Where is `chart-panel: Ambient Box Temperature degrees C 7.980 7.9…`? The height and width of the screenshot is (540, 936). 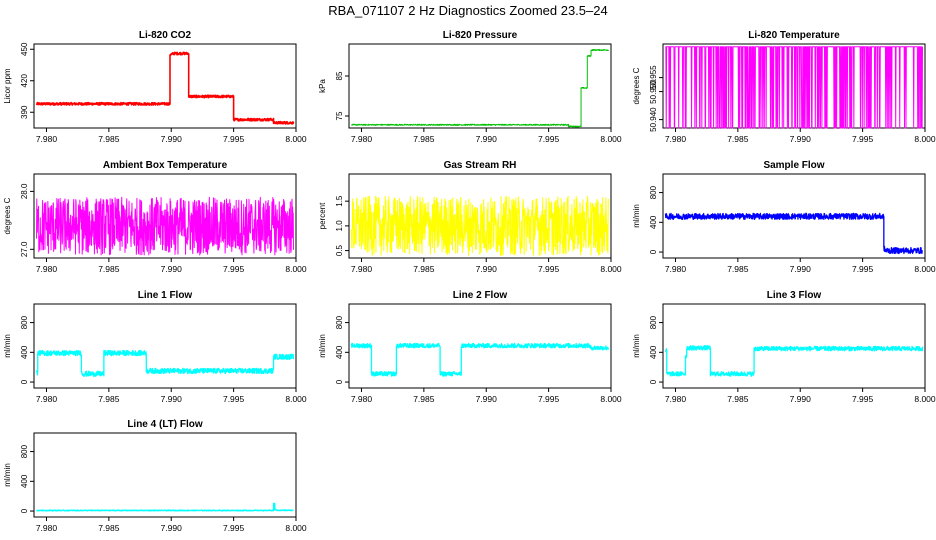 chart-panel: Ambient Box Temperature degrees C 7.980 7.9… is located at coordinates (155, 217).